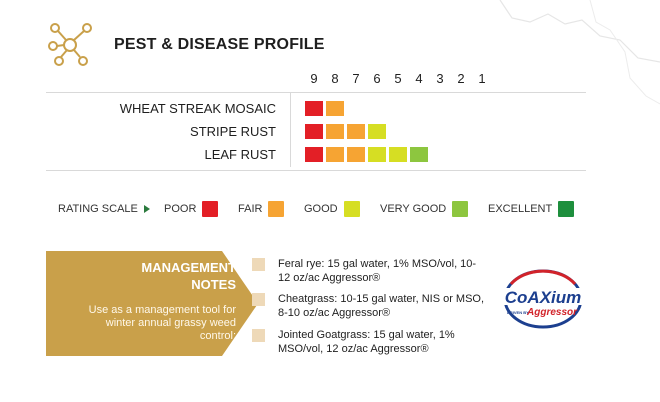  I want to click on legend-item-label: FAIR, so click(250, 209).